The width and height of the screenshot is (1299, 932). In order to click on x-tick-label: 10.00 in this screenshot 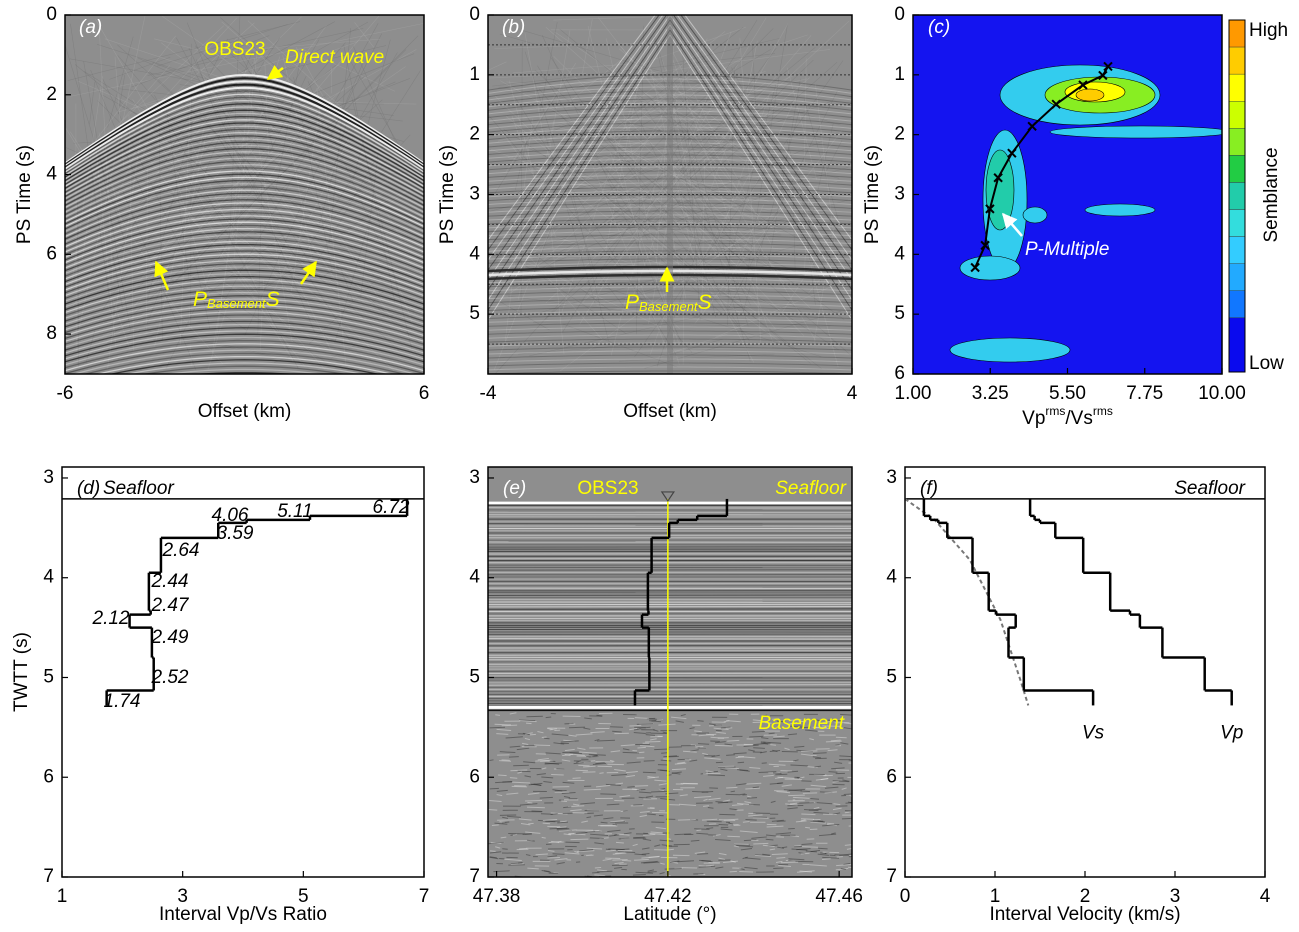, I will do `click(1222, 393)`.